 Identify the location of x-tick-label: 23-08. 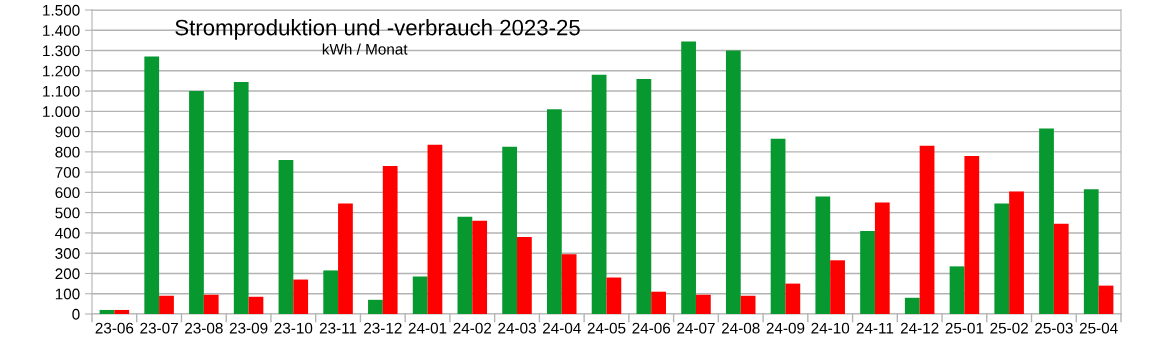
(204, 328).